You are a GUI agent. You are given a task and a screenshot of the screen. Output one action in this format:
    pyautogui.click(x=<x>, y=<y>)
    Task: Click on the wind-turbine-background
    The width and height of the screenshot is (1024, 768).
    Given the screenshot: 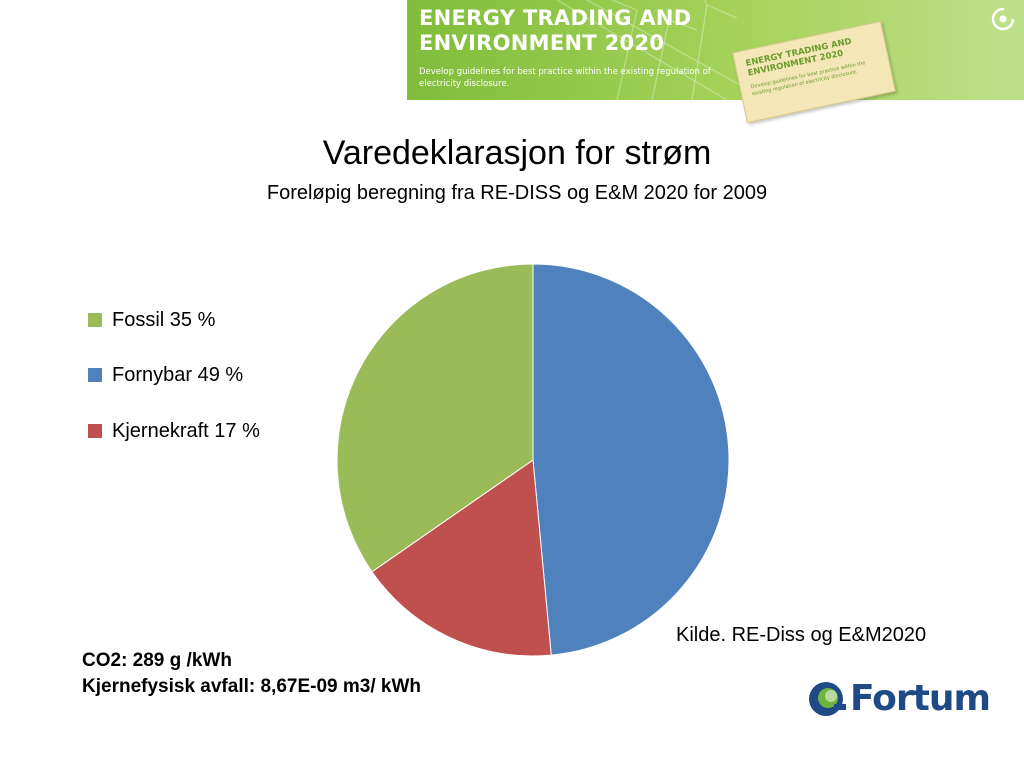 What is the action you would take?
    pyautogui.click(x=662, y=50)
    